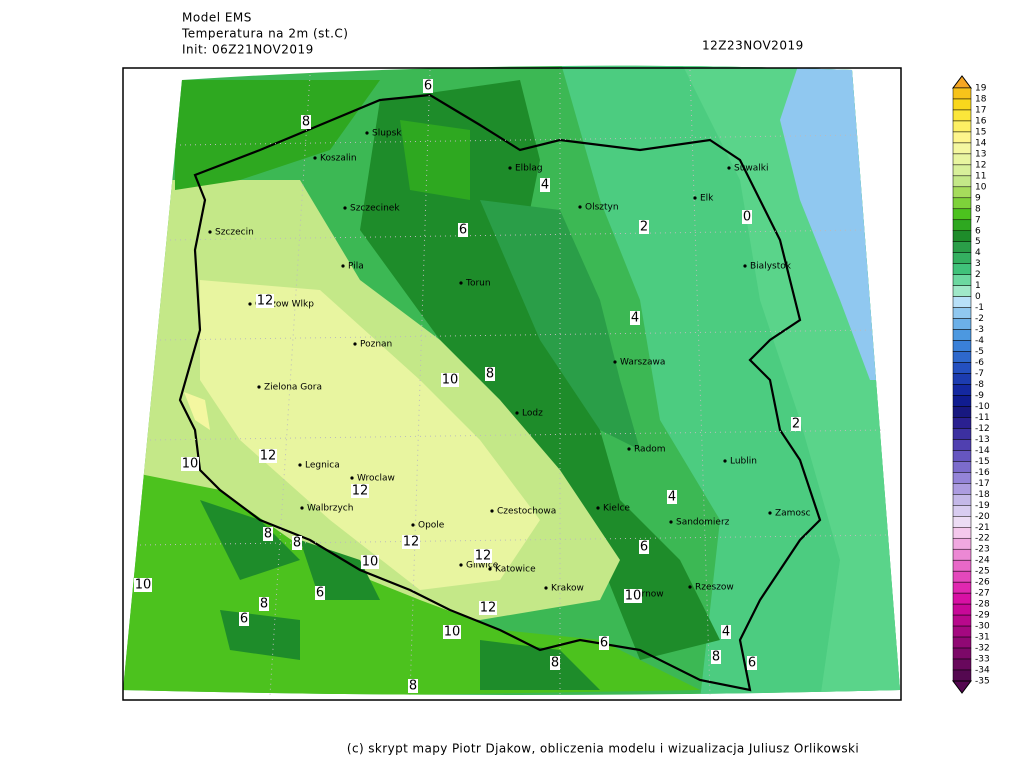  What do you see at coordinates (980, 154) in the screenshot?
I see `legend-label: 13` at bounding box center [980, 154].